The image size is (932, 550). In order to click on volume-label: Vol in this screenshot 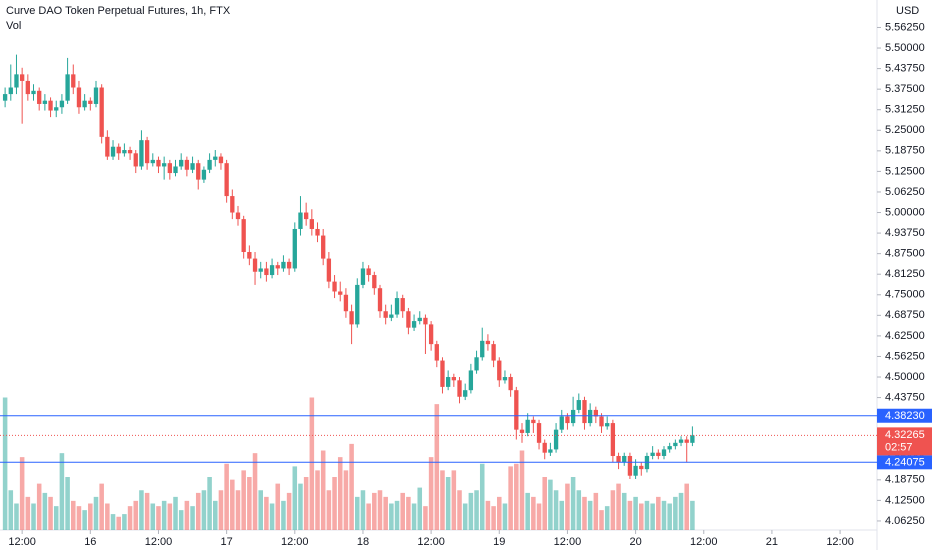, I will do `click(13, 26)`.